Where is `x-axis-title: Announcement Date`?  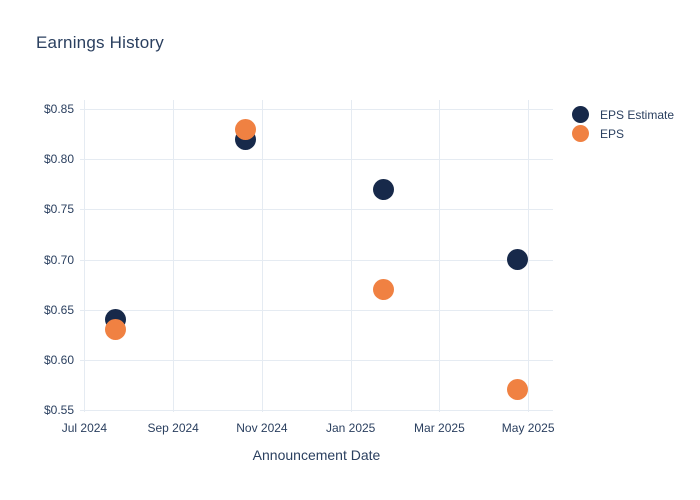 x-axis-title: Announcement Date is located at coordinates (316, 455).